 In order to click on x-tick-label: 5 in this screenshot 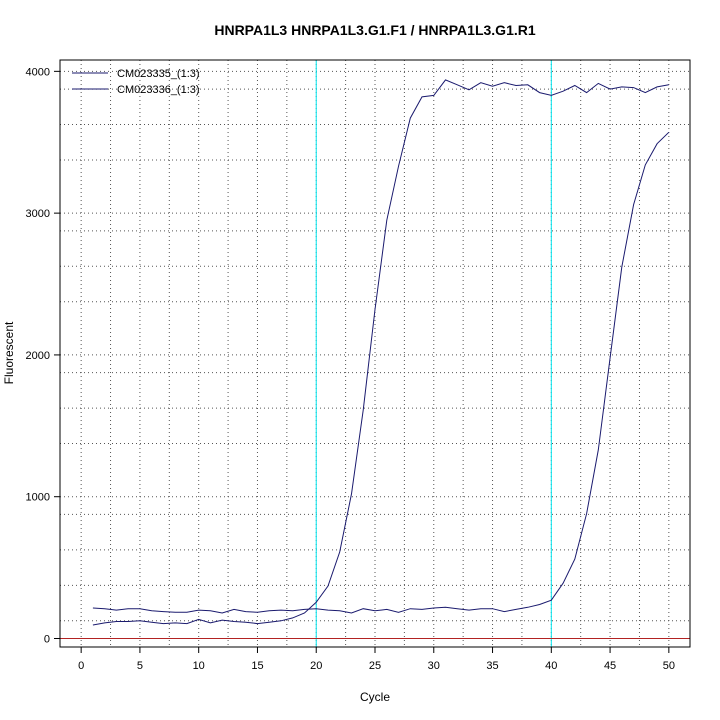, I will do `click(140, 666)`.